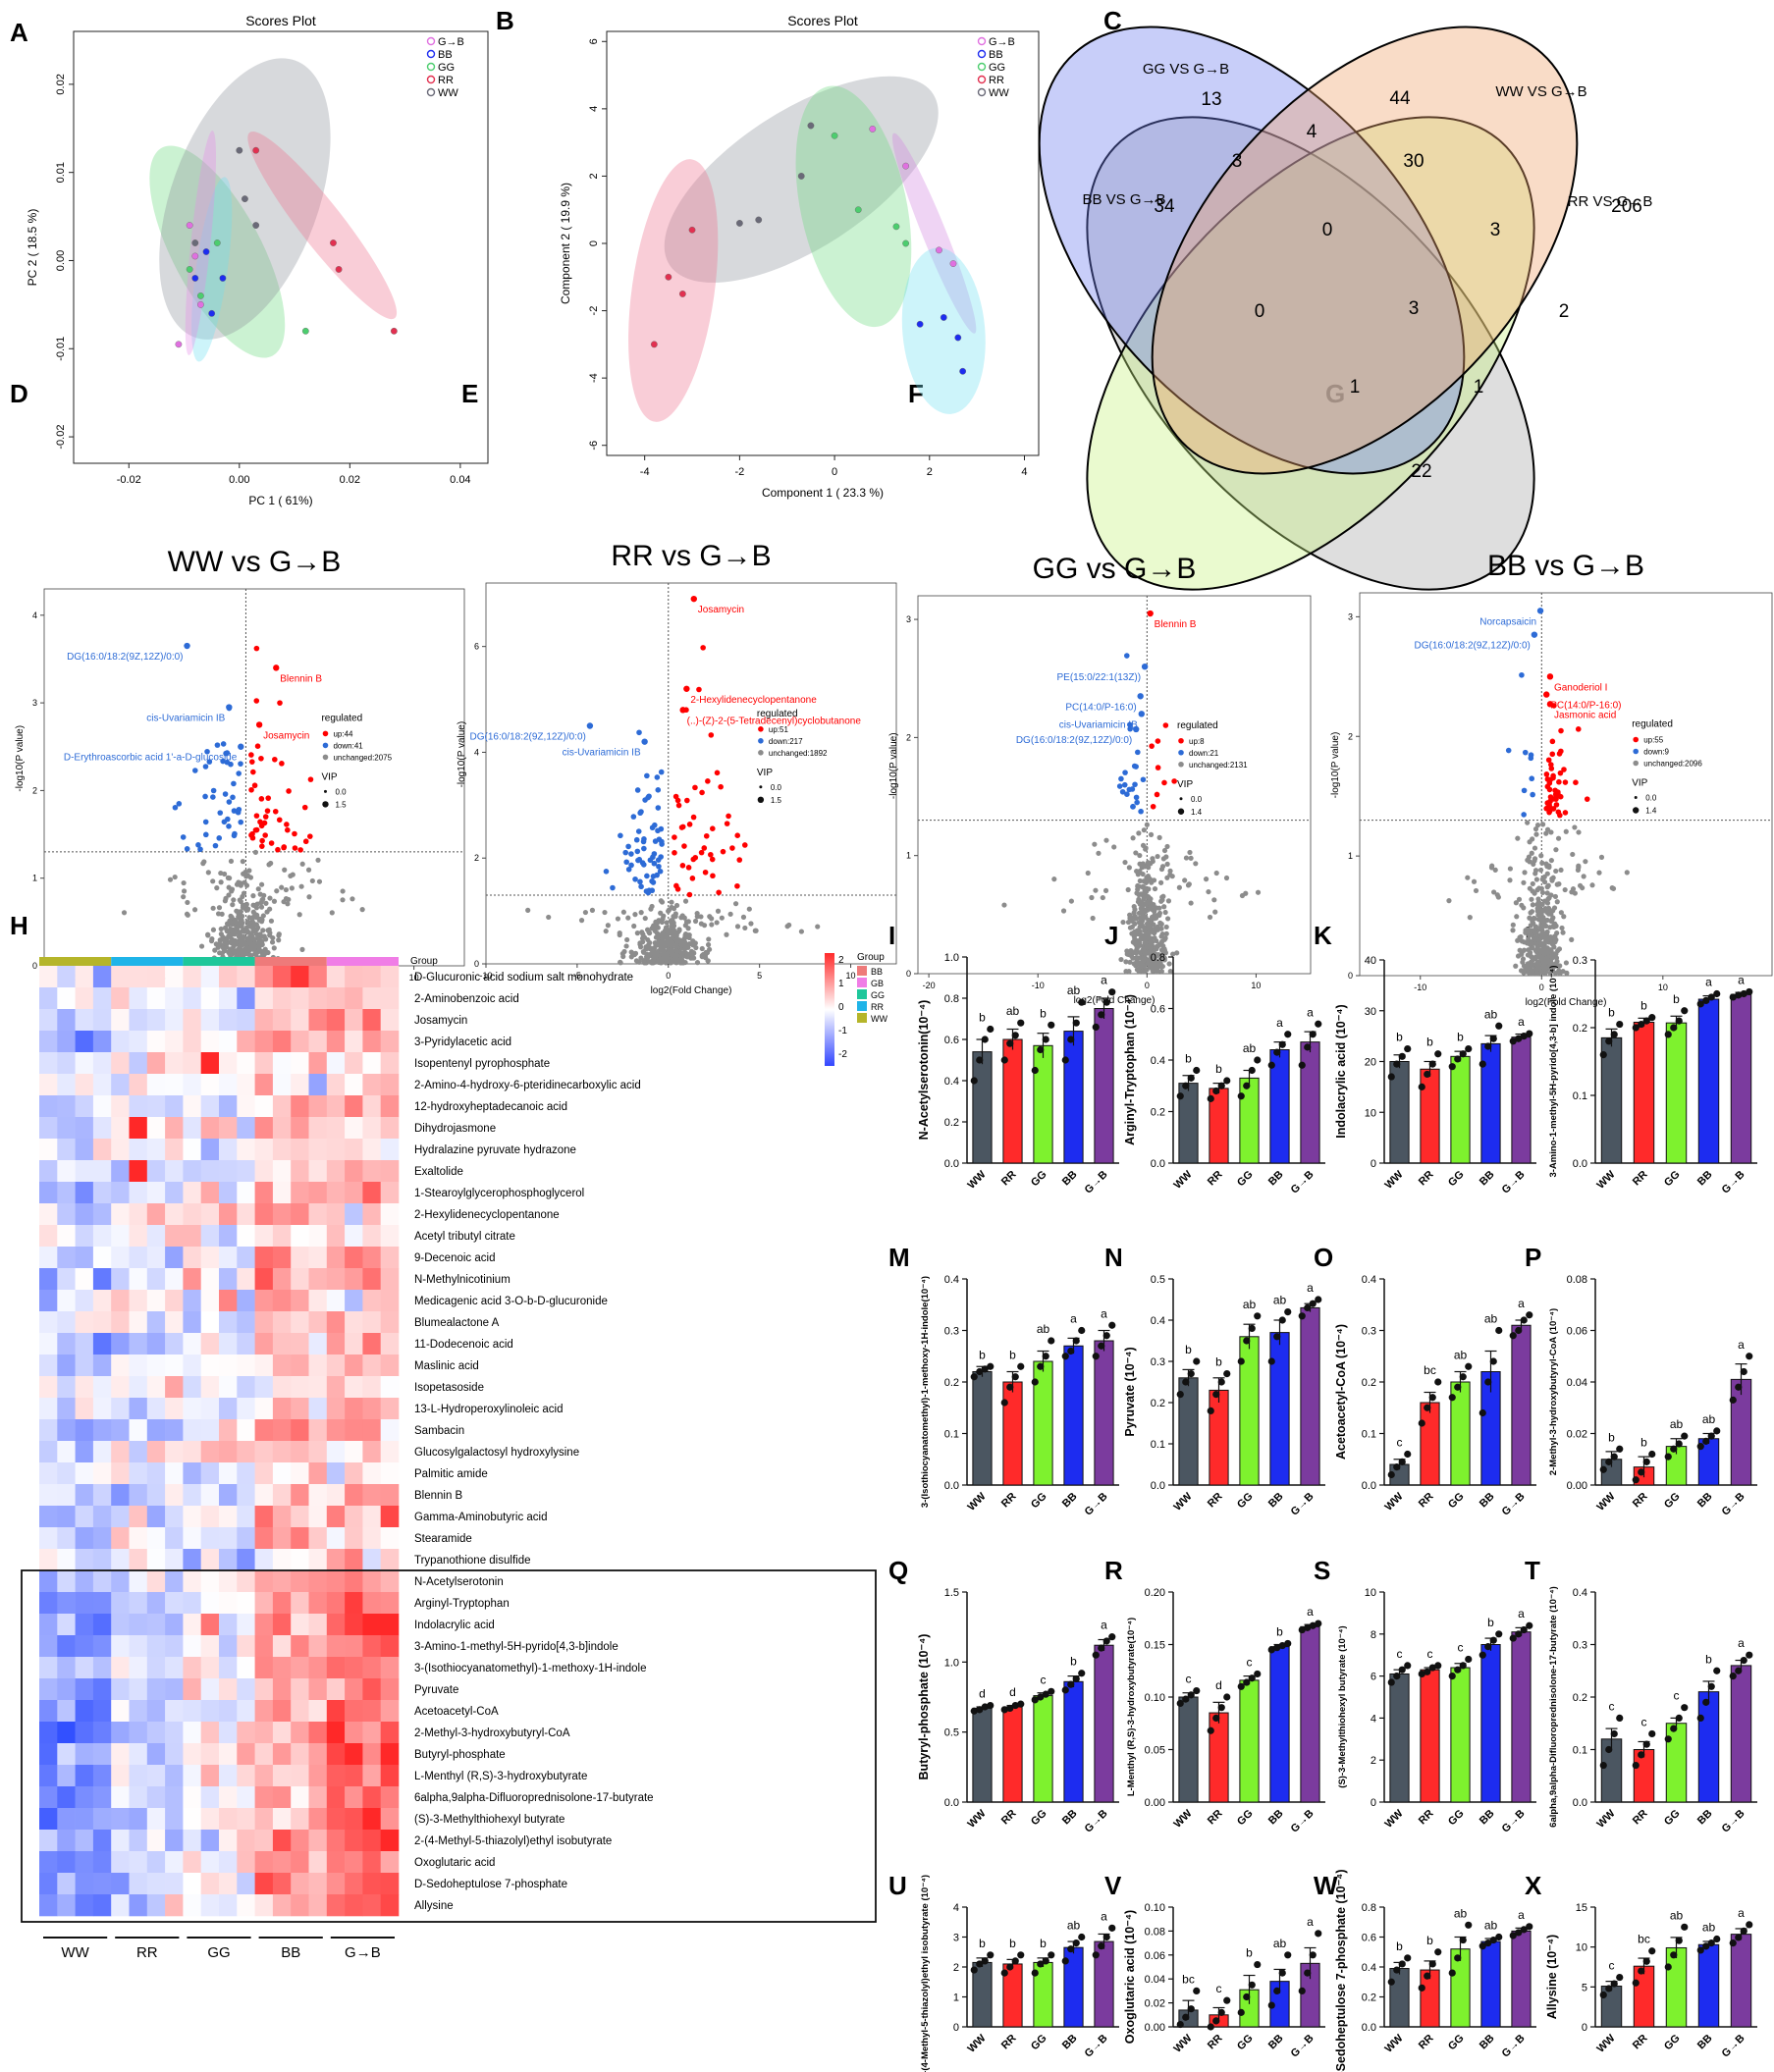  Describe the element at coordinates (1183, 1180) in the screenshot. I see `x-category-label: WW` at that location.